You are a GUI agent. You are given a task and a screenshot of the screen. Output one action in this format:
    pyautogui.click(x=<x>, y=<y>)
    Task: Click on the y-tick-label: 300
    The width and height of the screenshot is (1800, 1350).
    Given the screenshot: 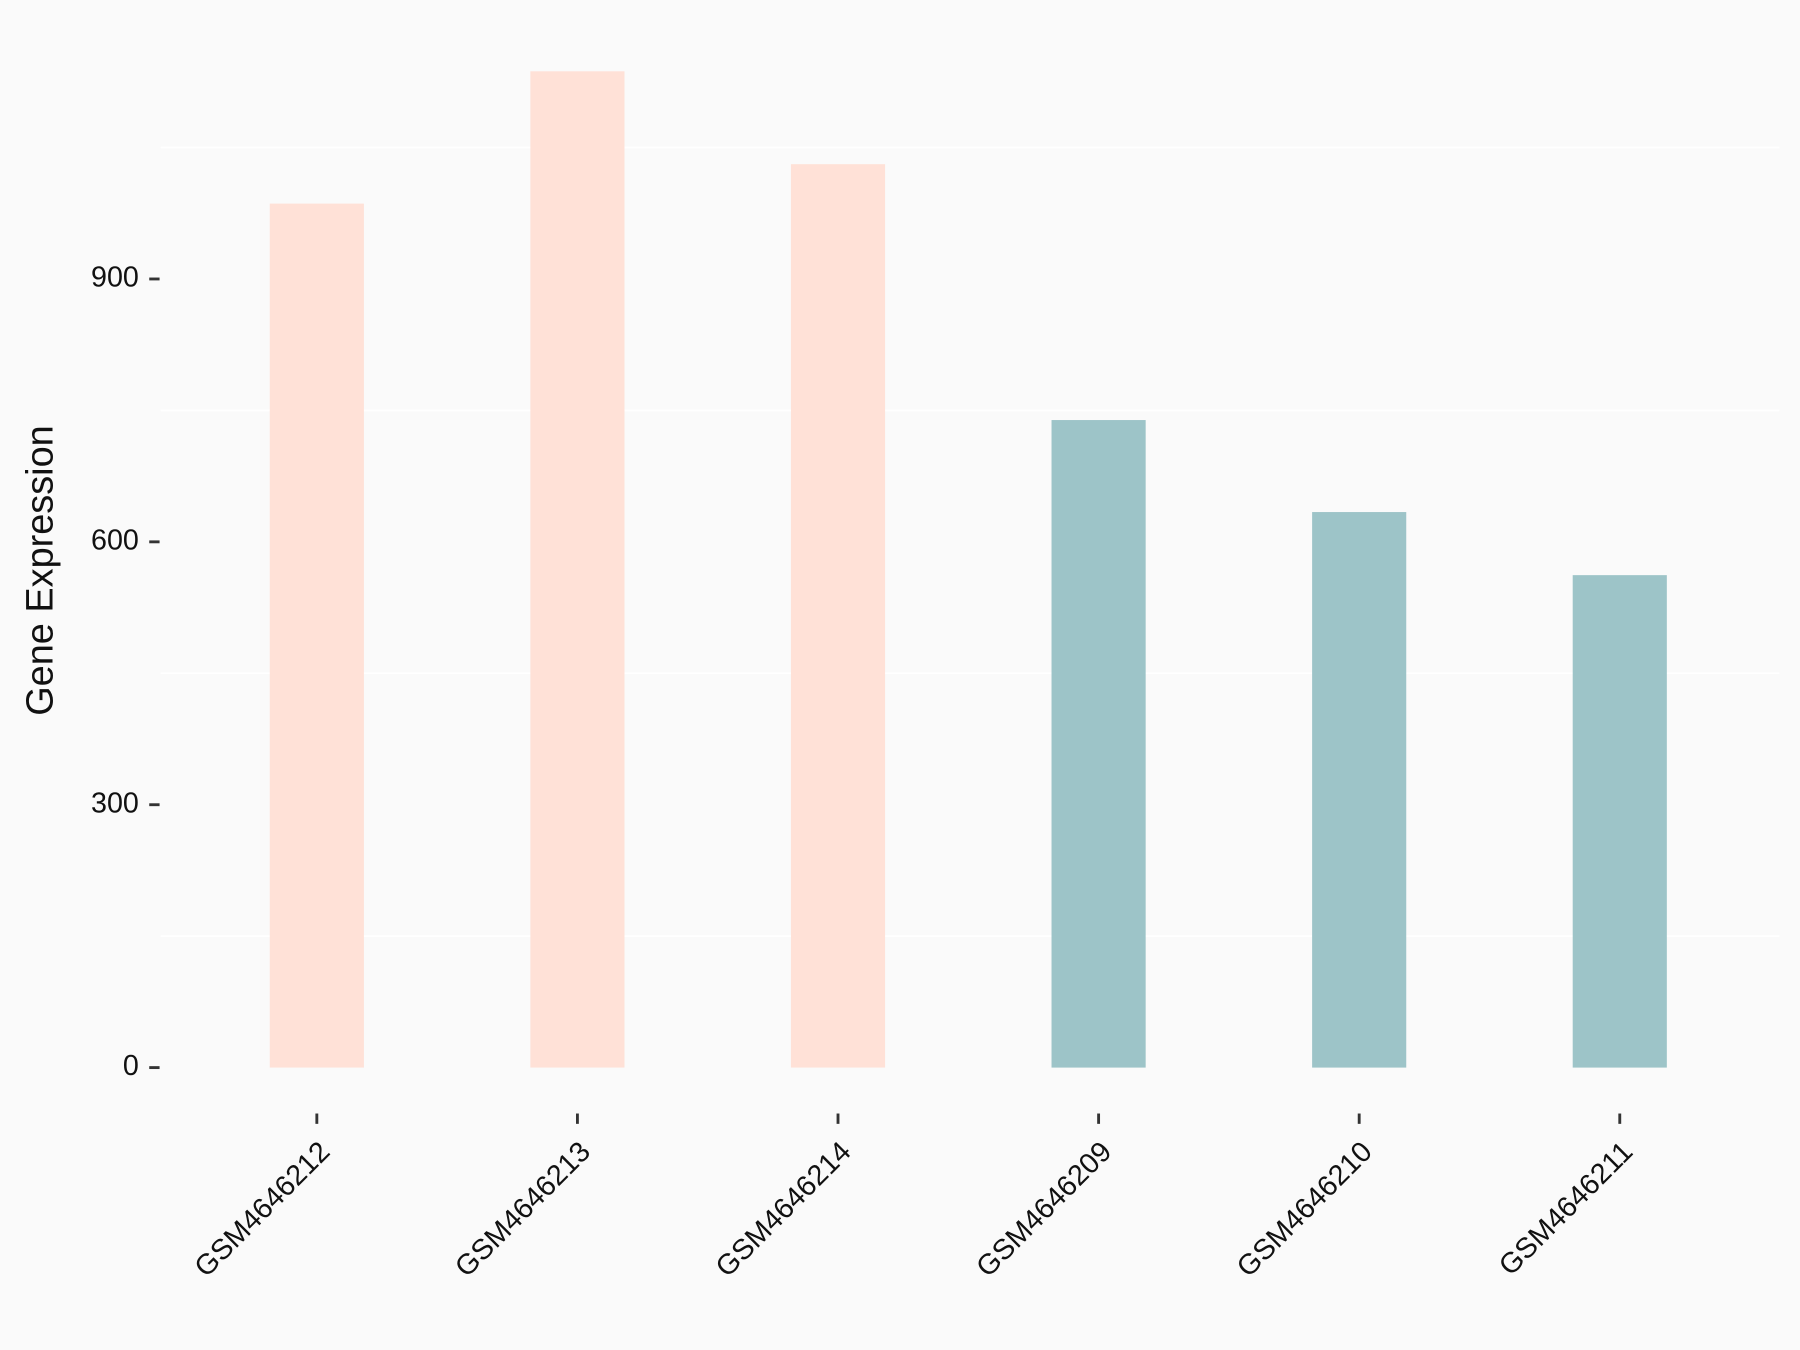 What is the action you would take?
    pyautogui.click(x=115, y=803)
    